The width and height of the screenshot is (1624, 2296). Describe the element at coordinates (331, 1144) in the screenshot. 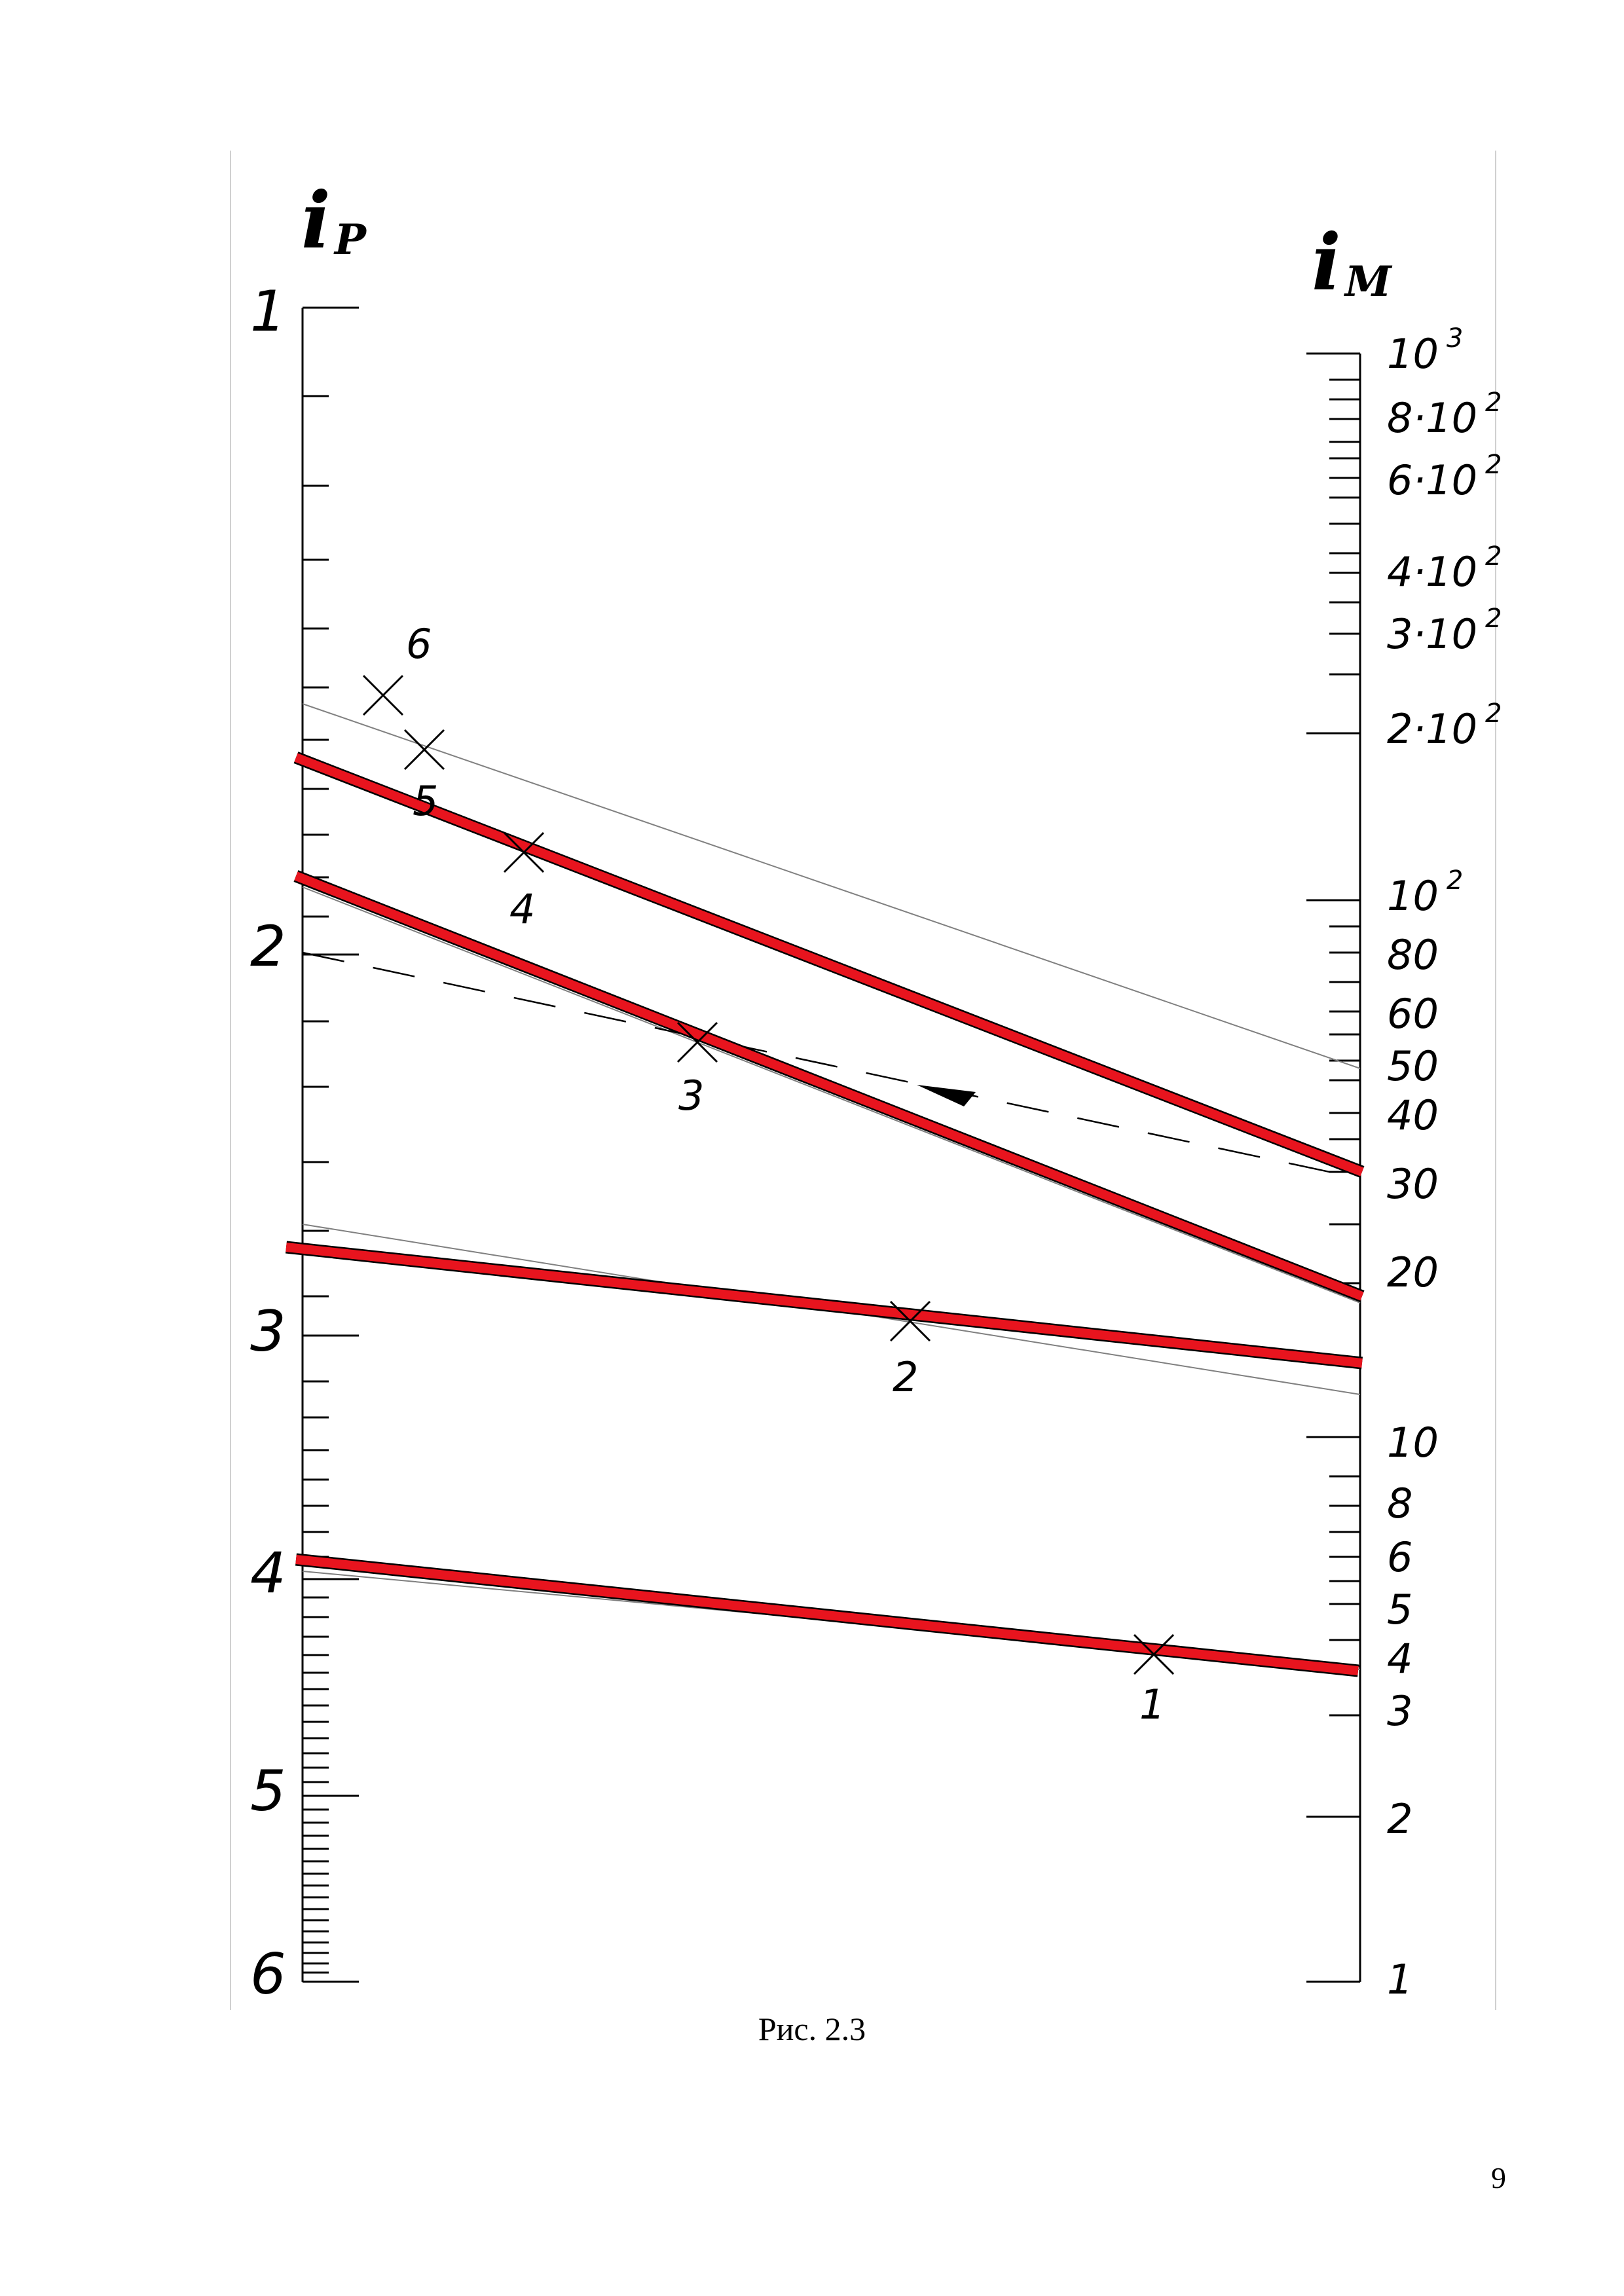

I see `left-scale-ticks` at that location.